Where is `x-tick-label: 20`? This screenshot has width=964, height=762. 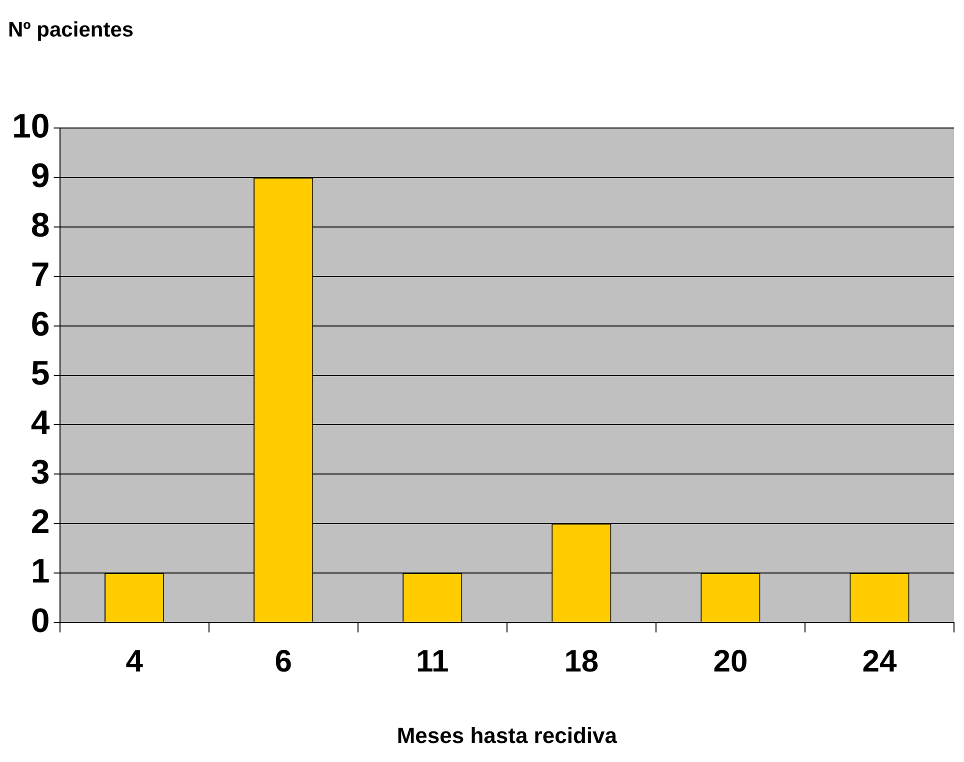
x-tick-label: 20 is located at coordinates (730, 661).